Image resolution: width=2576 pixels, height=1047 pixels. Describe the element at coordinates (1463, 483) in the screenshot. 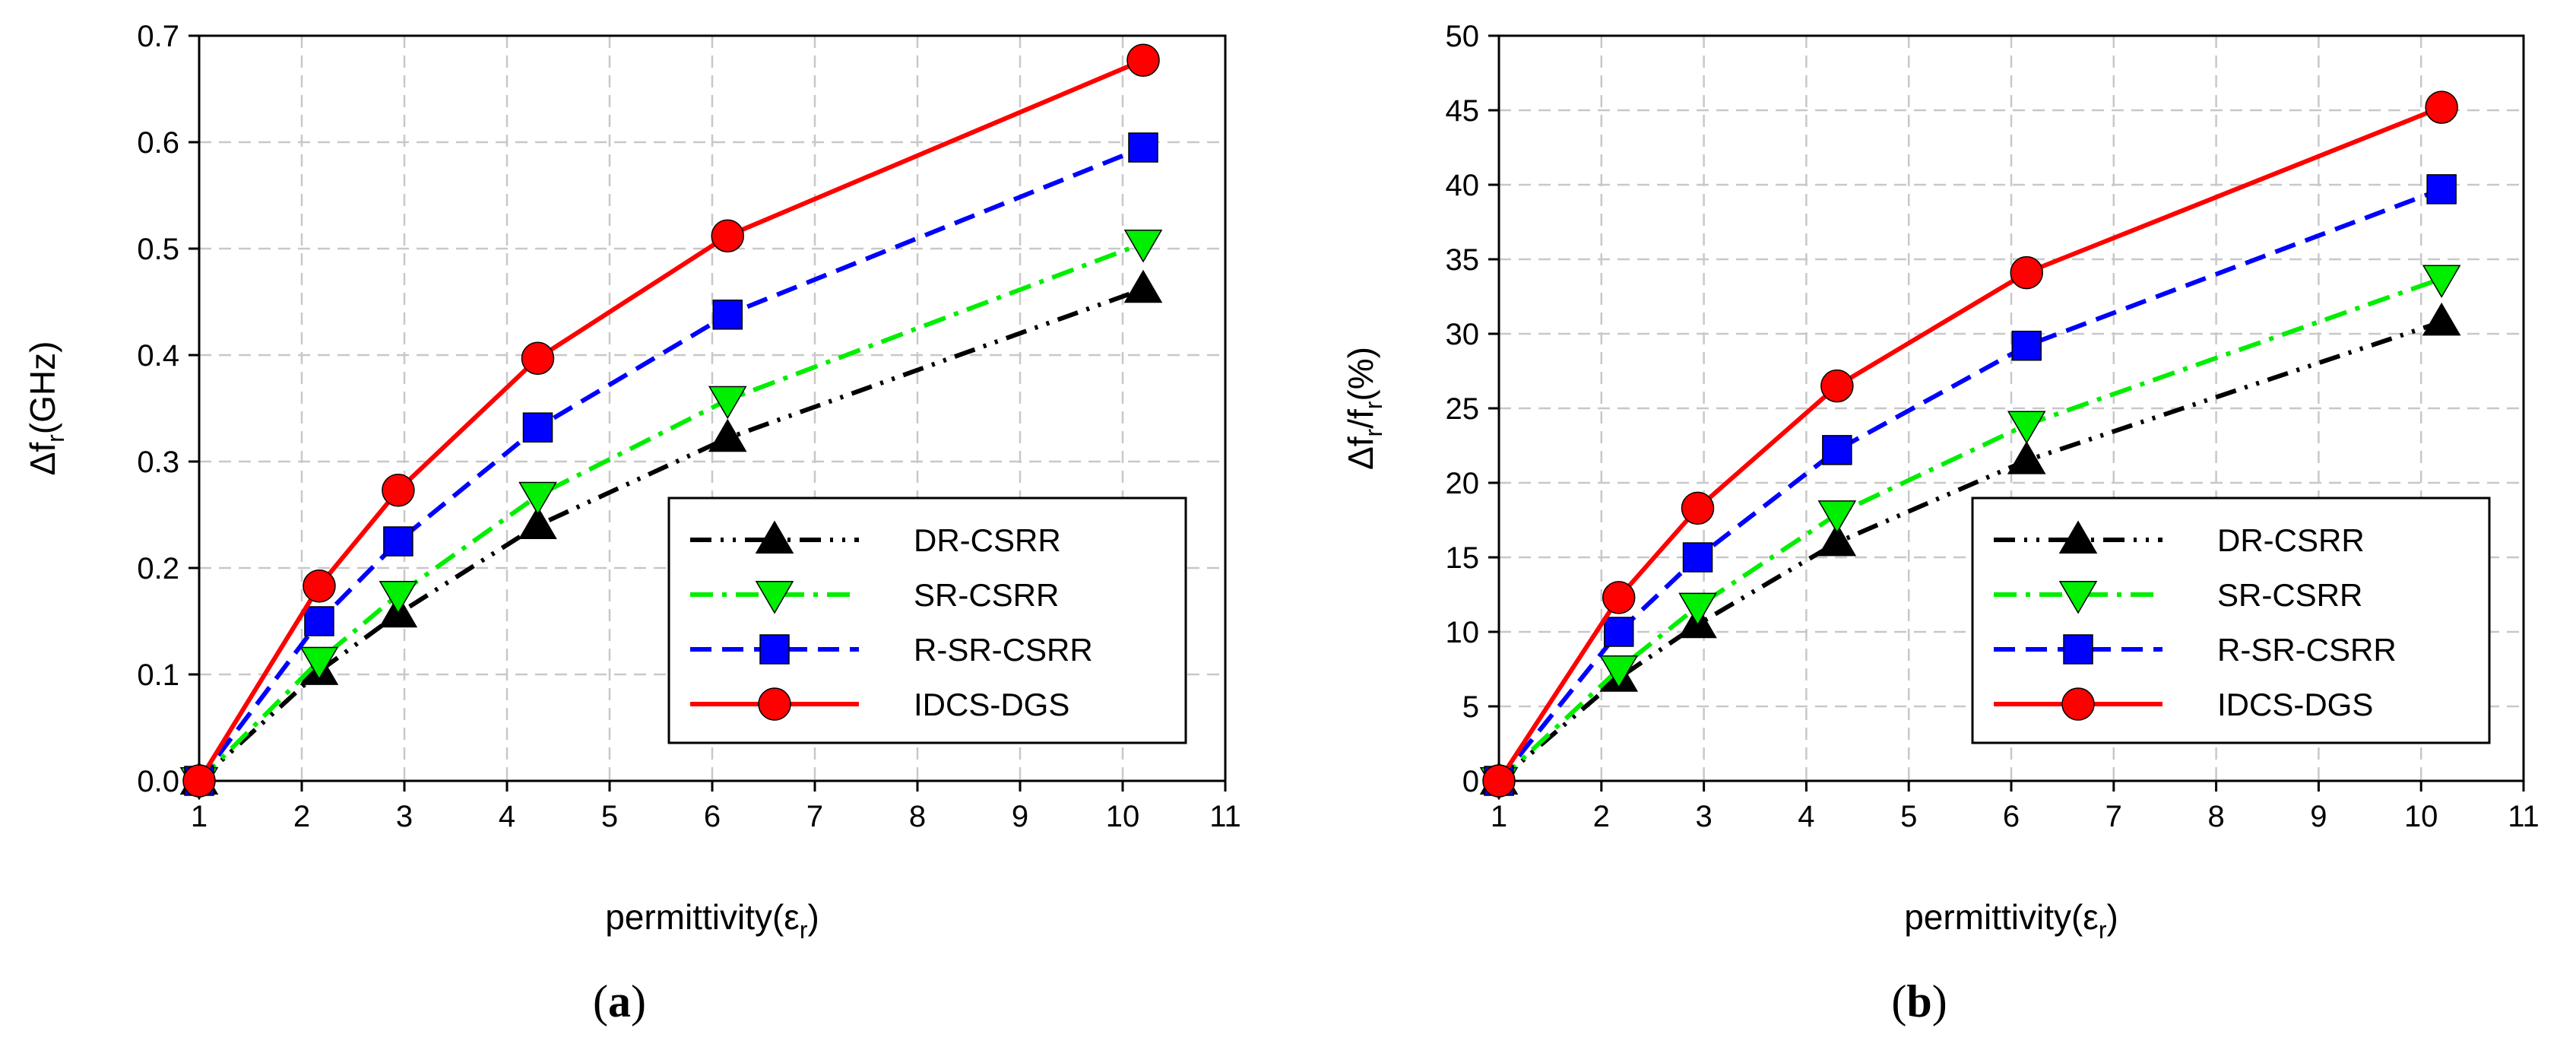

I see `y-tick-label: 20` at that location.